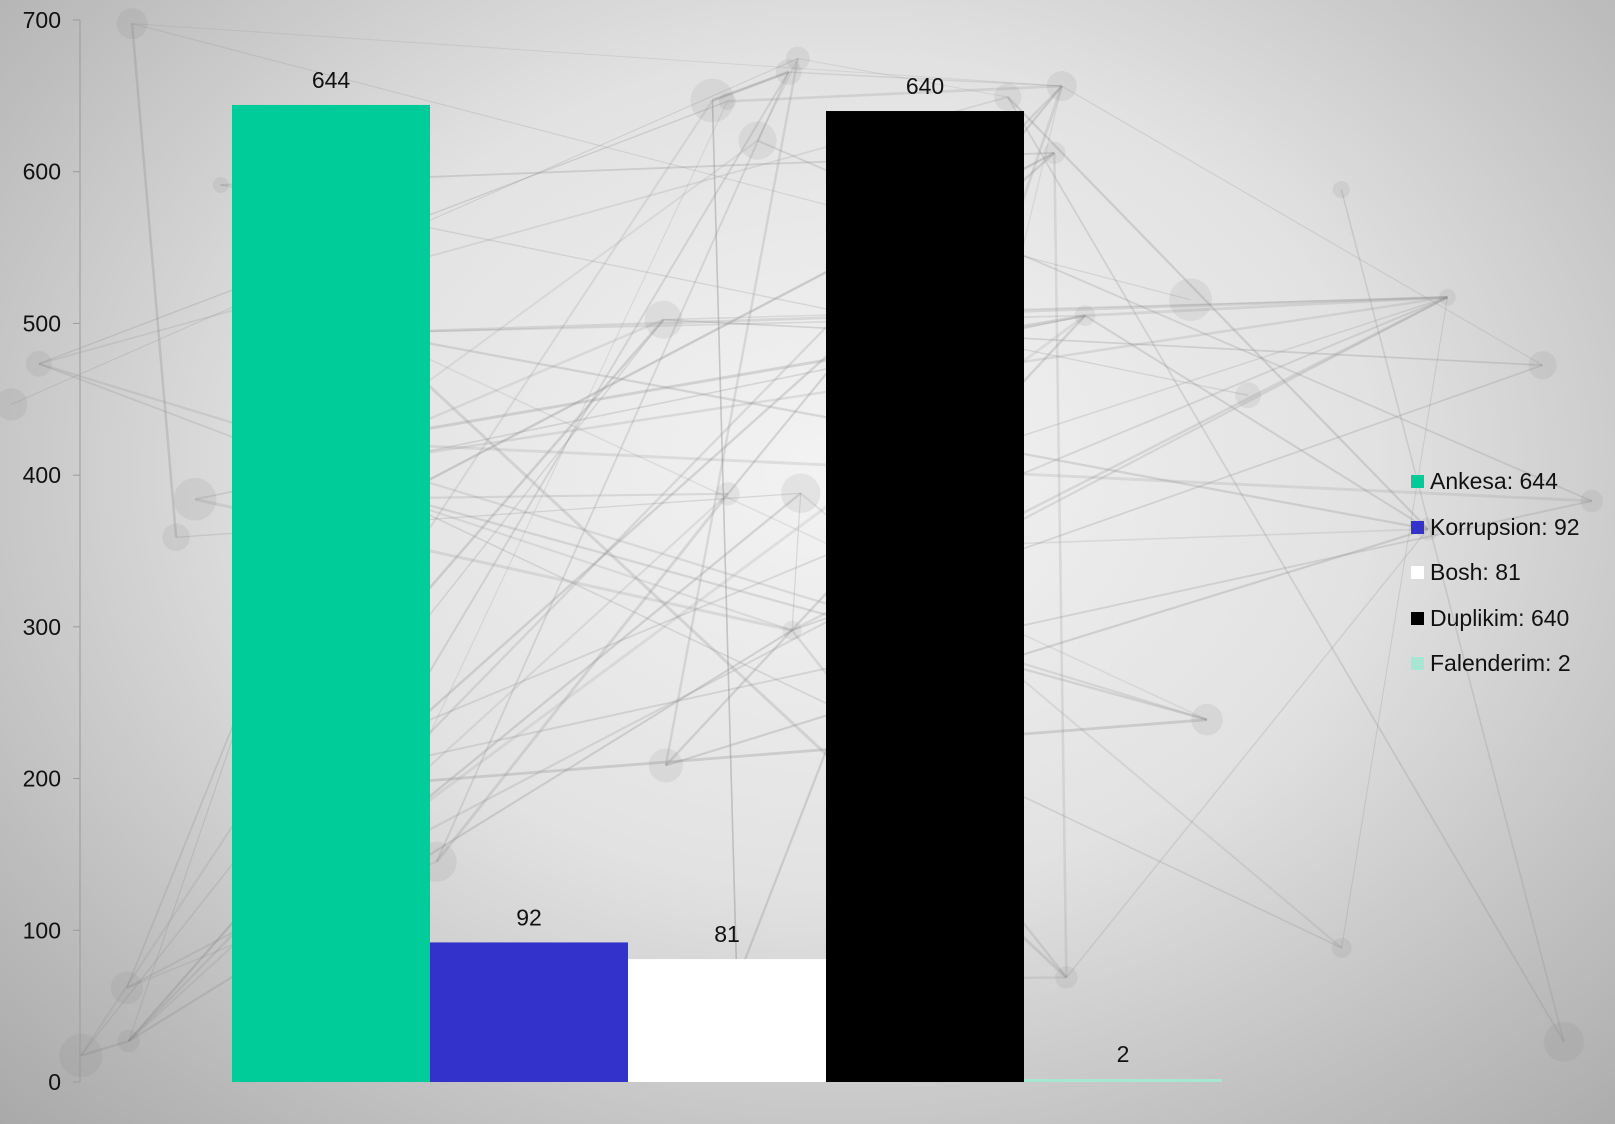 The height and width of the screenshot is (1124, 1615). Describe the element at coordinates (925, 86) in the screenshot. I see `data-label: 640` at that location.